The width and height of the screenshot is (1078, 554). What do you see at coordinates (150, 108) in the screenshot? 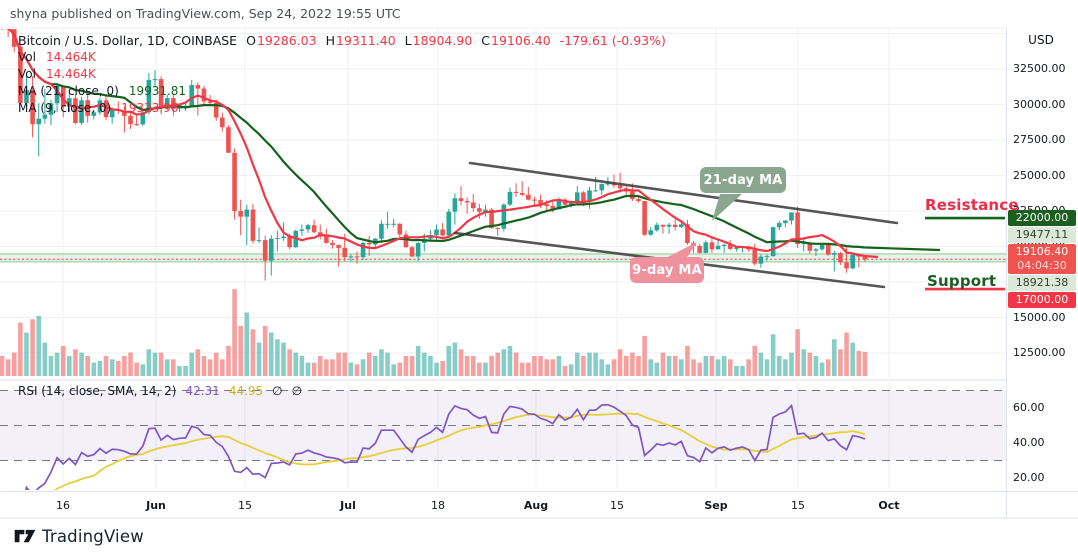
I see `indicator-value: 19333.96` at bounding box center [150, 108].